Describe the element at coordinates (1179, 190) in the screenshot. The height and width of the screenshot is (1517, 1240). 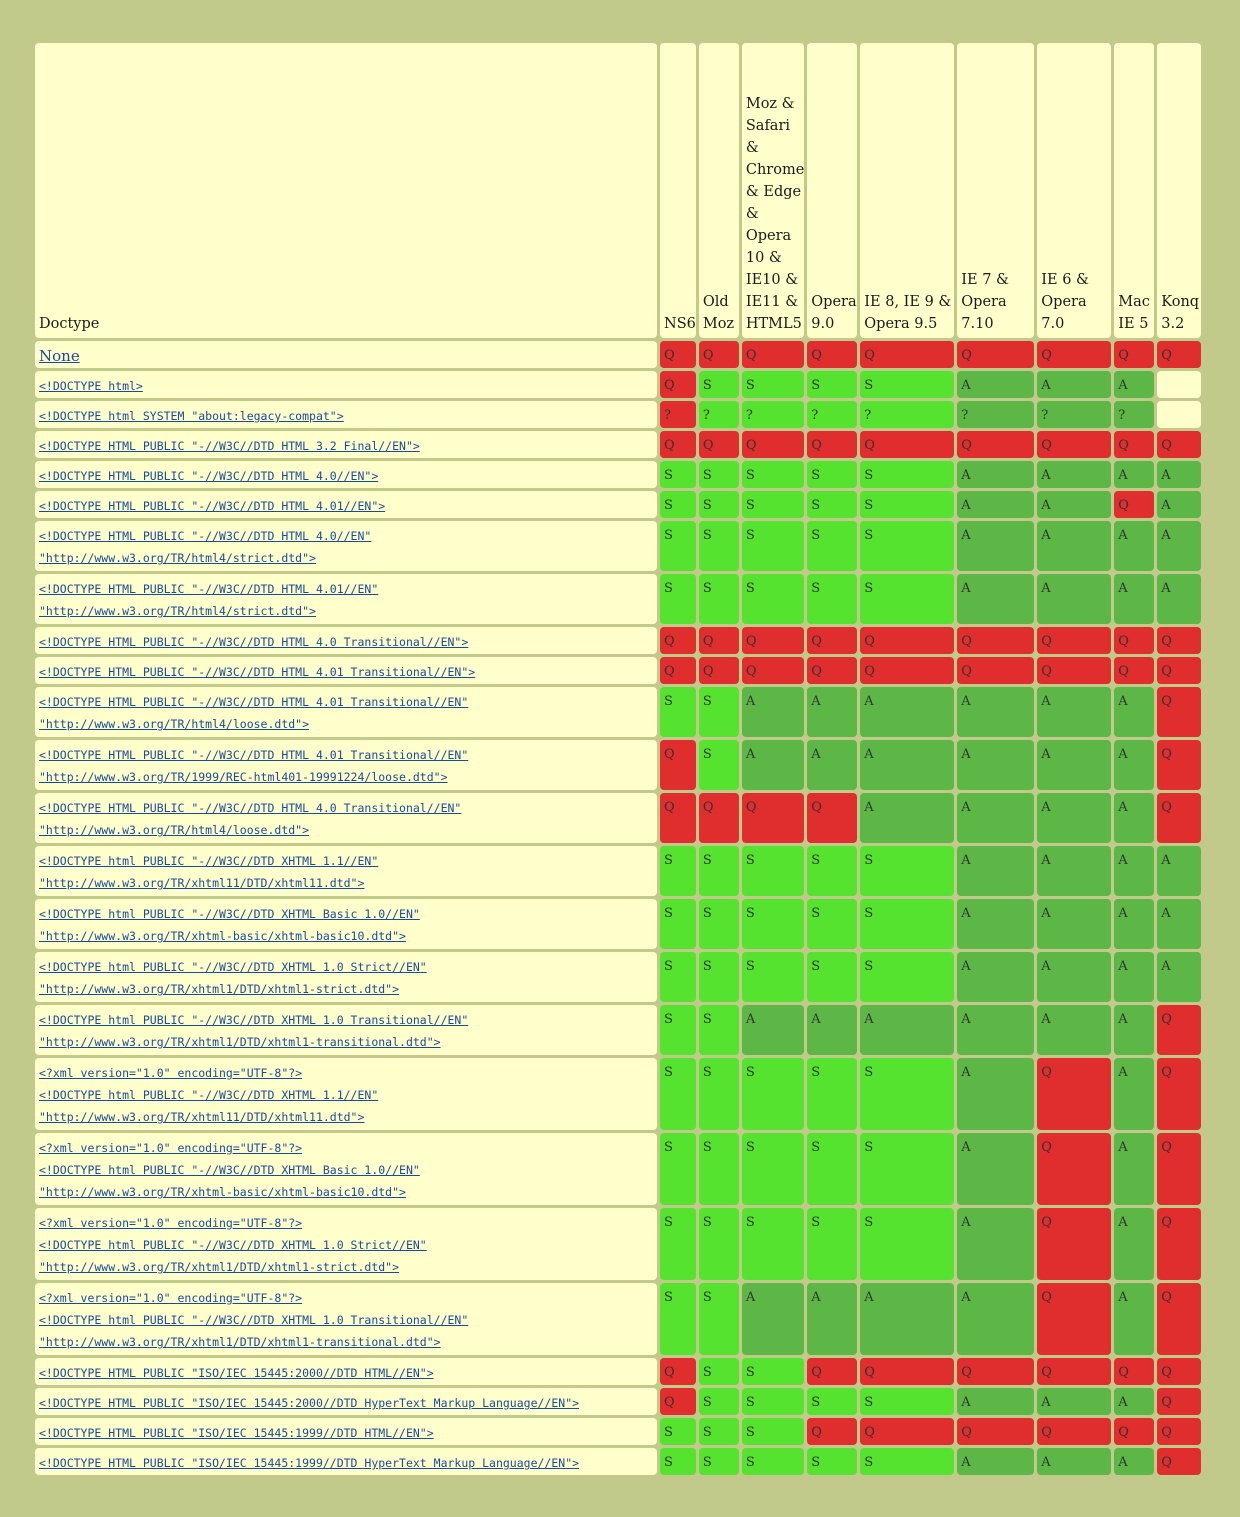
I see `browser-column-header: Konq 3.2` at that location.